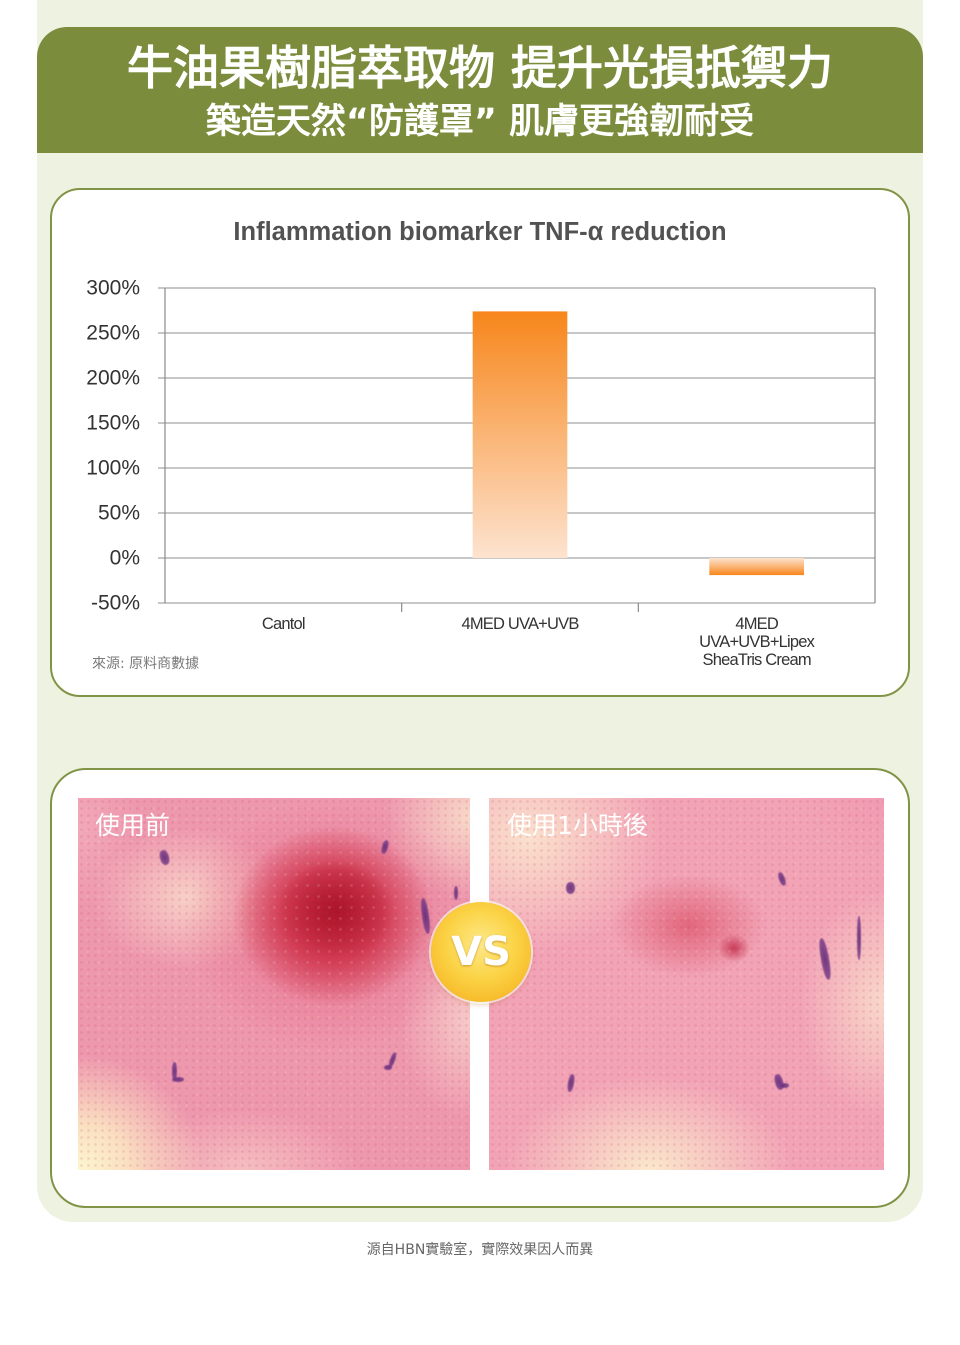 The image size is (960, 1345). Describe the element at coordinates (115, 603) in the screenshot. I see `y-tick-label: -50%` at that location.